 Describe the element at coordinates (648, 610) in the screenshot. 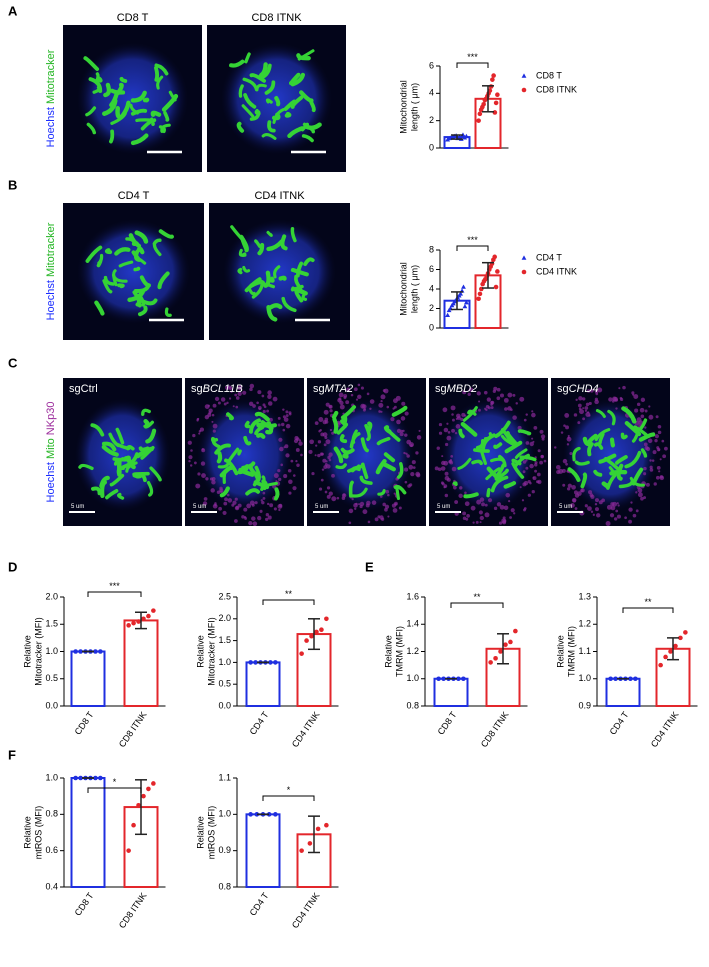

I see `significance-bracket` at that location.